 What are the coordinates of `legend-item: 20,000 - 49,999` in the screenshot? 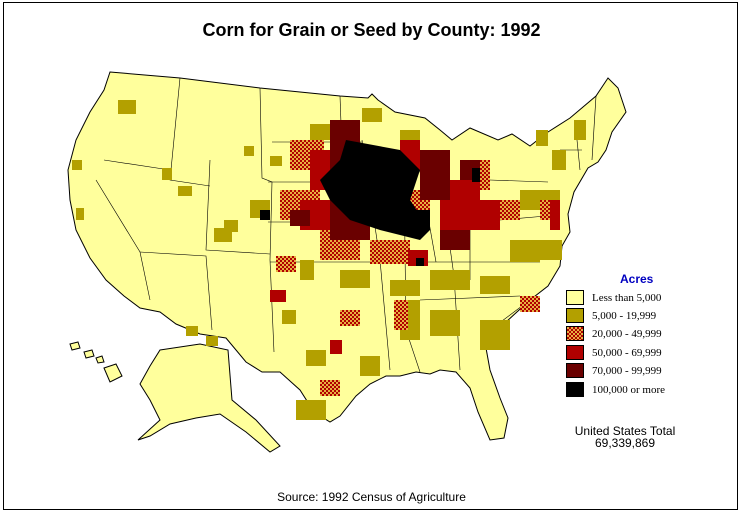 It's located at (614, 333).